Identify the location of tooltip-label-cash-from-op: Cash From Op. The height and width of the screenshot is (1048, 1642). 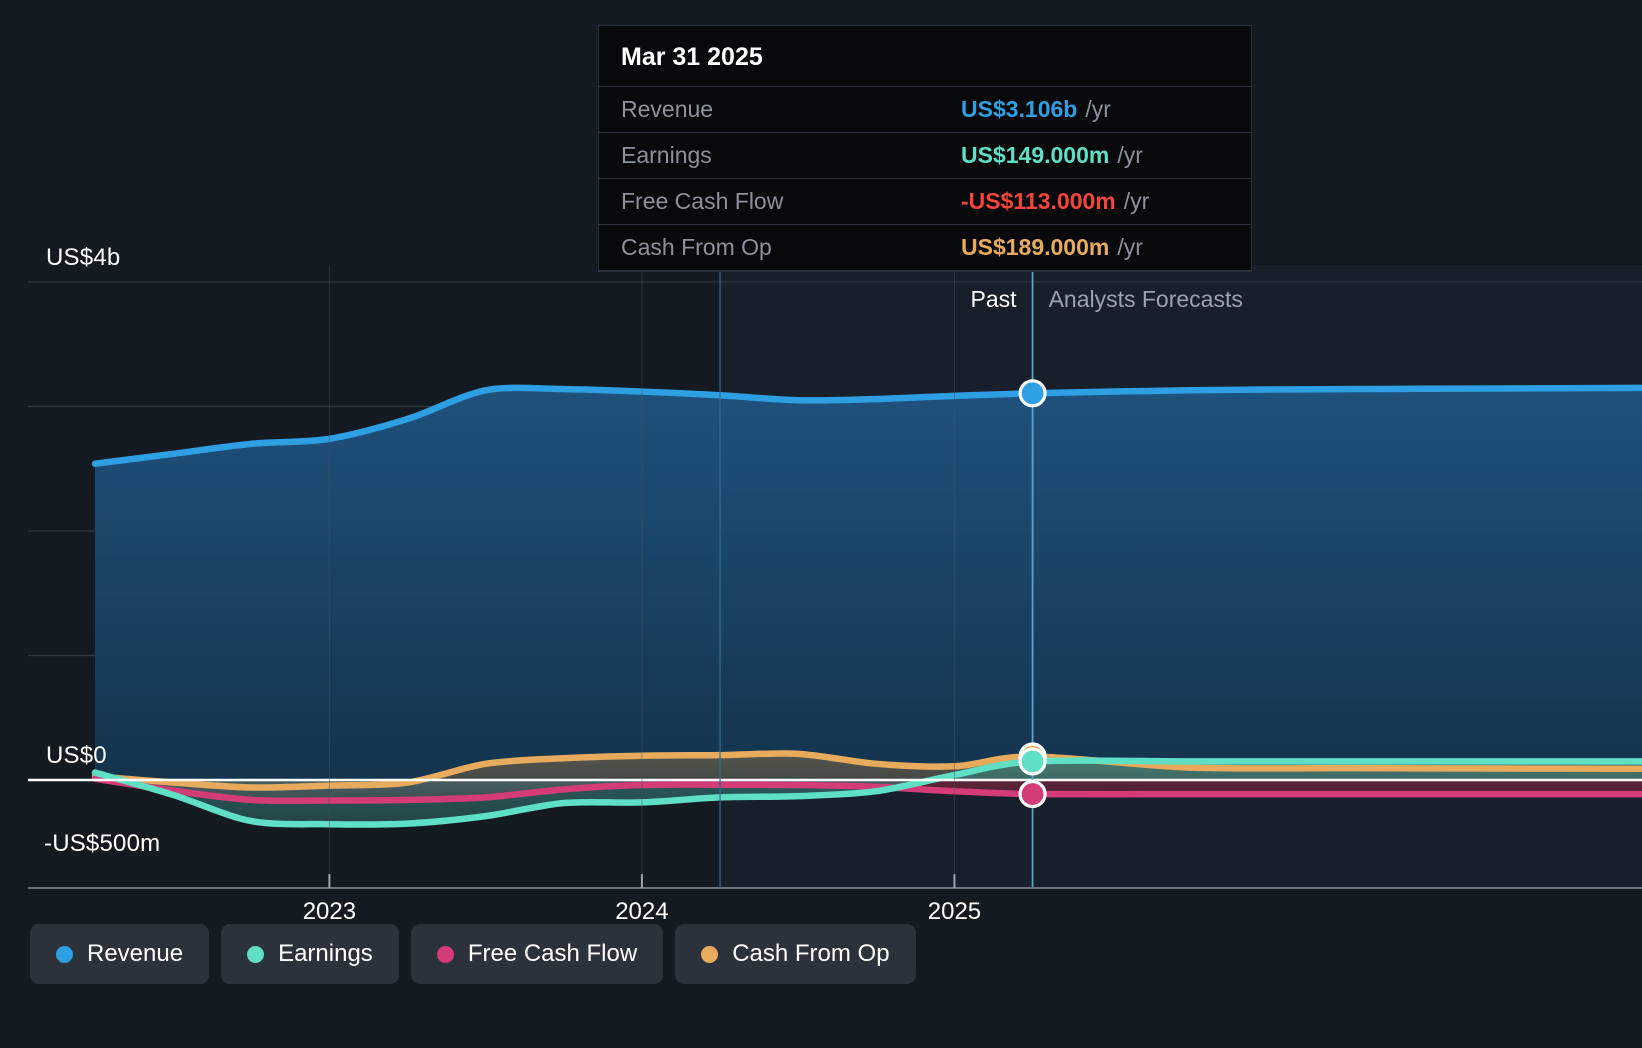
(696, 247).